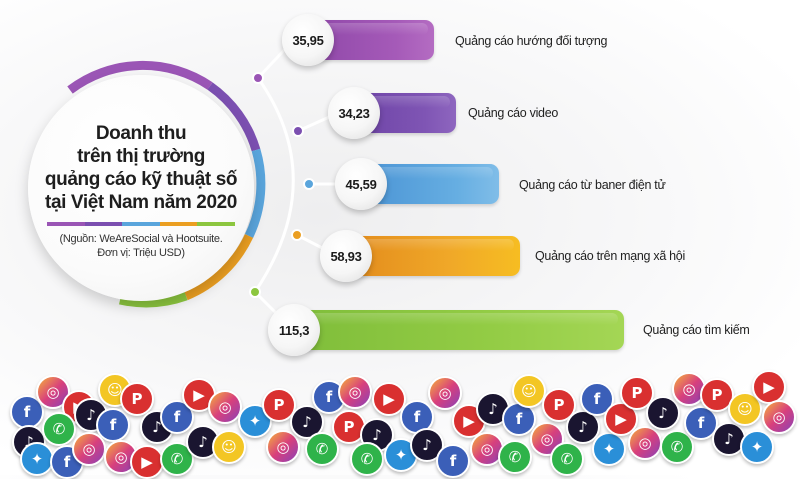  What do you see at coordinates (361, 184) in the screenshot?
I see `value-badge: 45,59` at bounding box center [361, 184].